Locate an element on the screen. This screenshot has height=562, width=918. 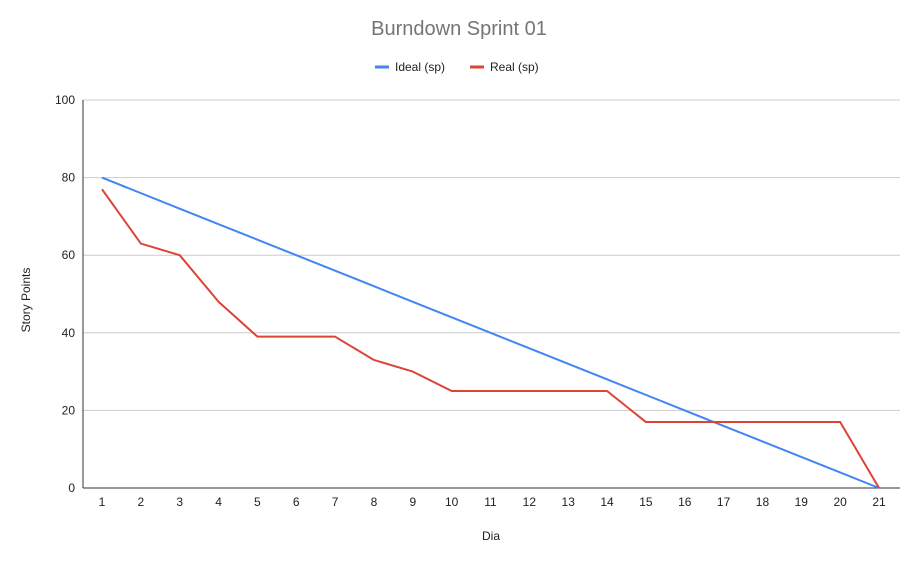
x-axis-ticks: 1 2 3 4 5 6 7 8 9 10 11 12 13 14 15 16 17 18 19 20 21 is located at coordinates (492, 502).